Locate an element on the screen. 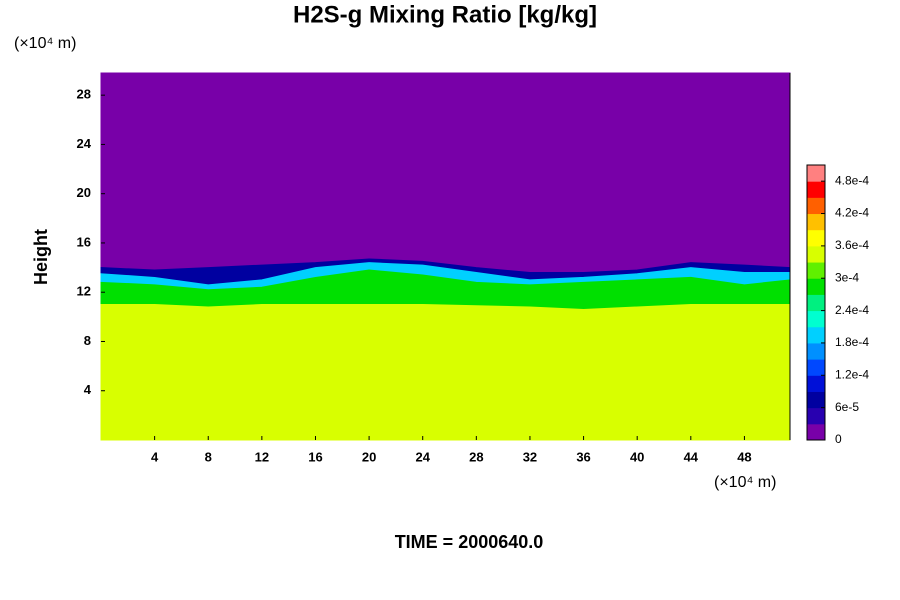  colorbar-label: 2.4e-4 is located at coordinates (852, 310).